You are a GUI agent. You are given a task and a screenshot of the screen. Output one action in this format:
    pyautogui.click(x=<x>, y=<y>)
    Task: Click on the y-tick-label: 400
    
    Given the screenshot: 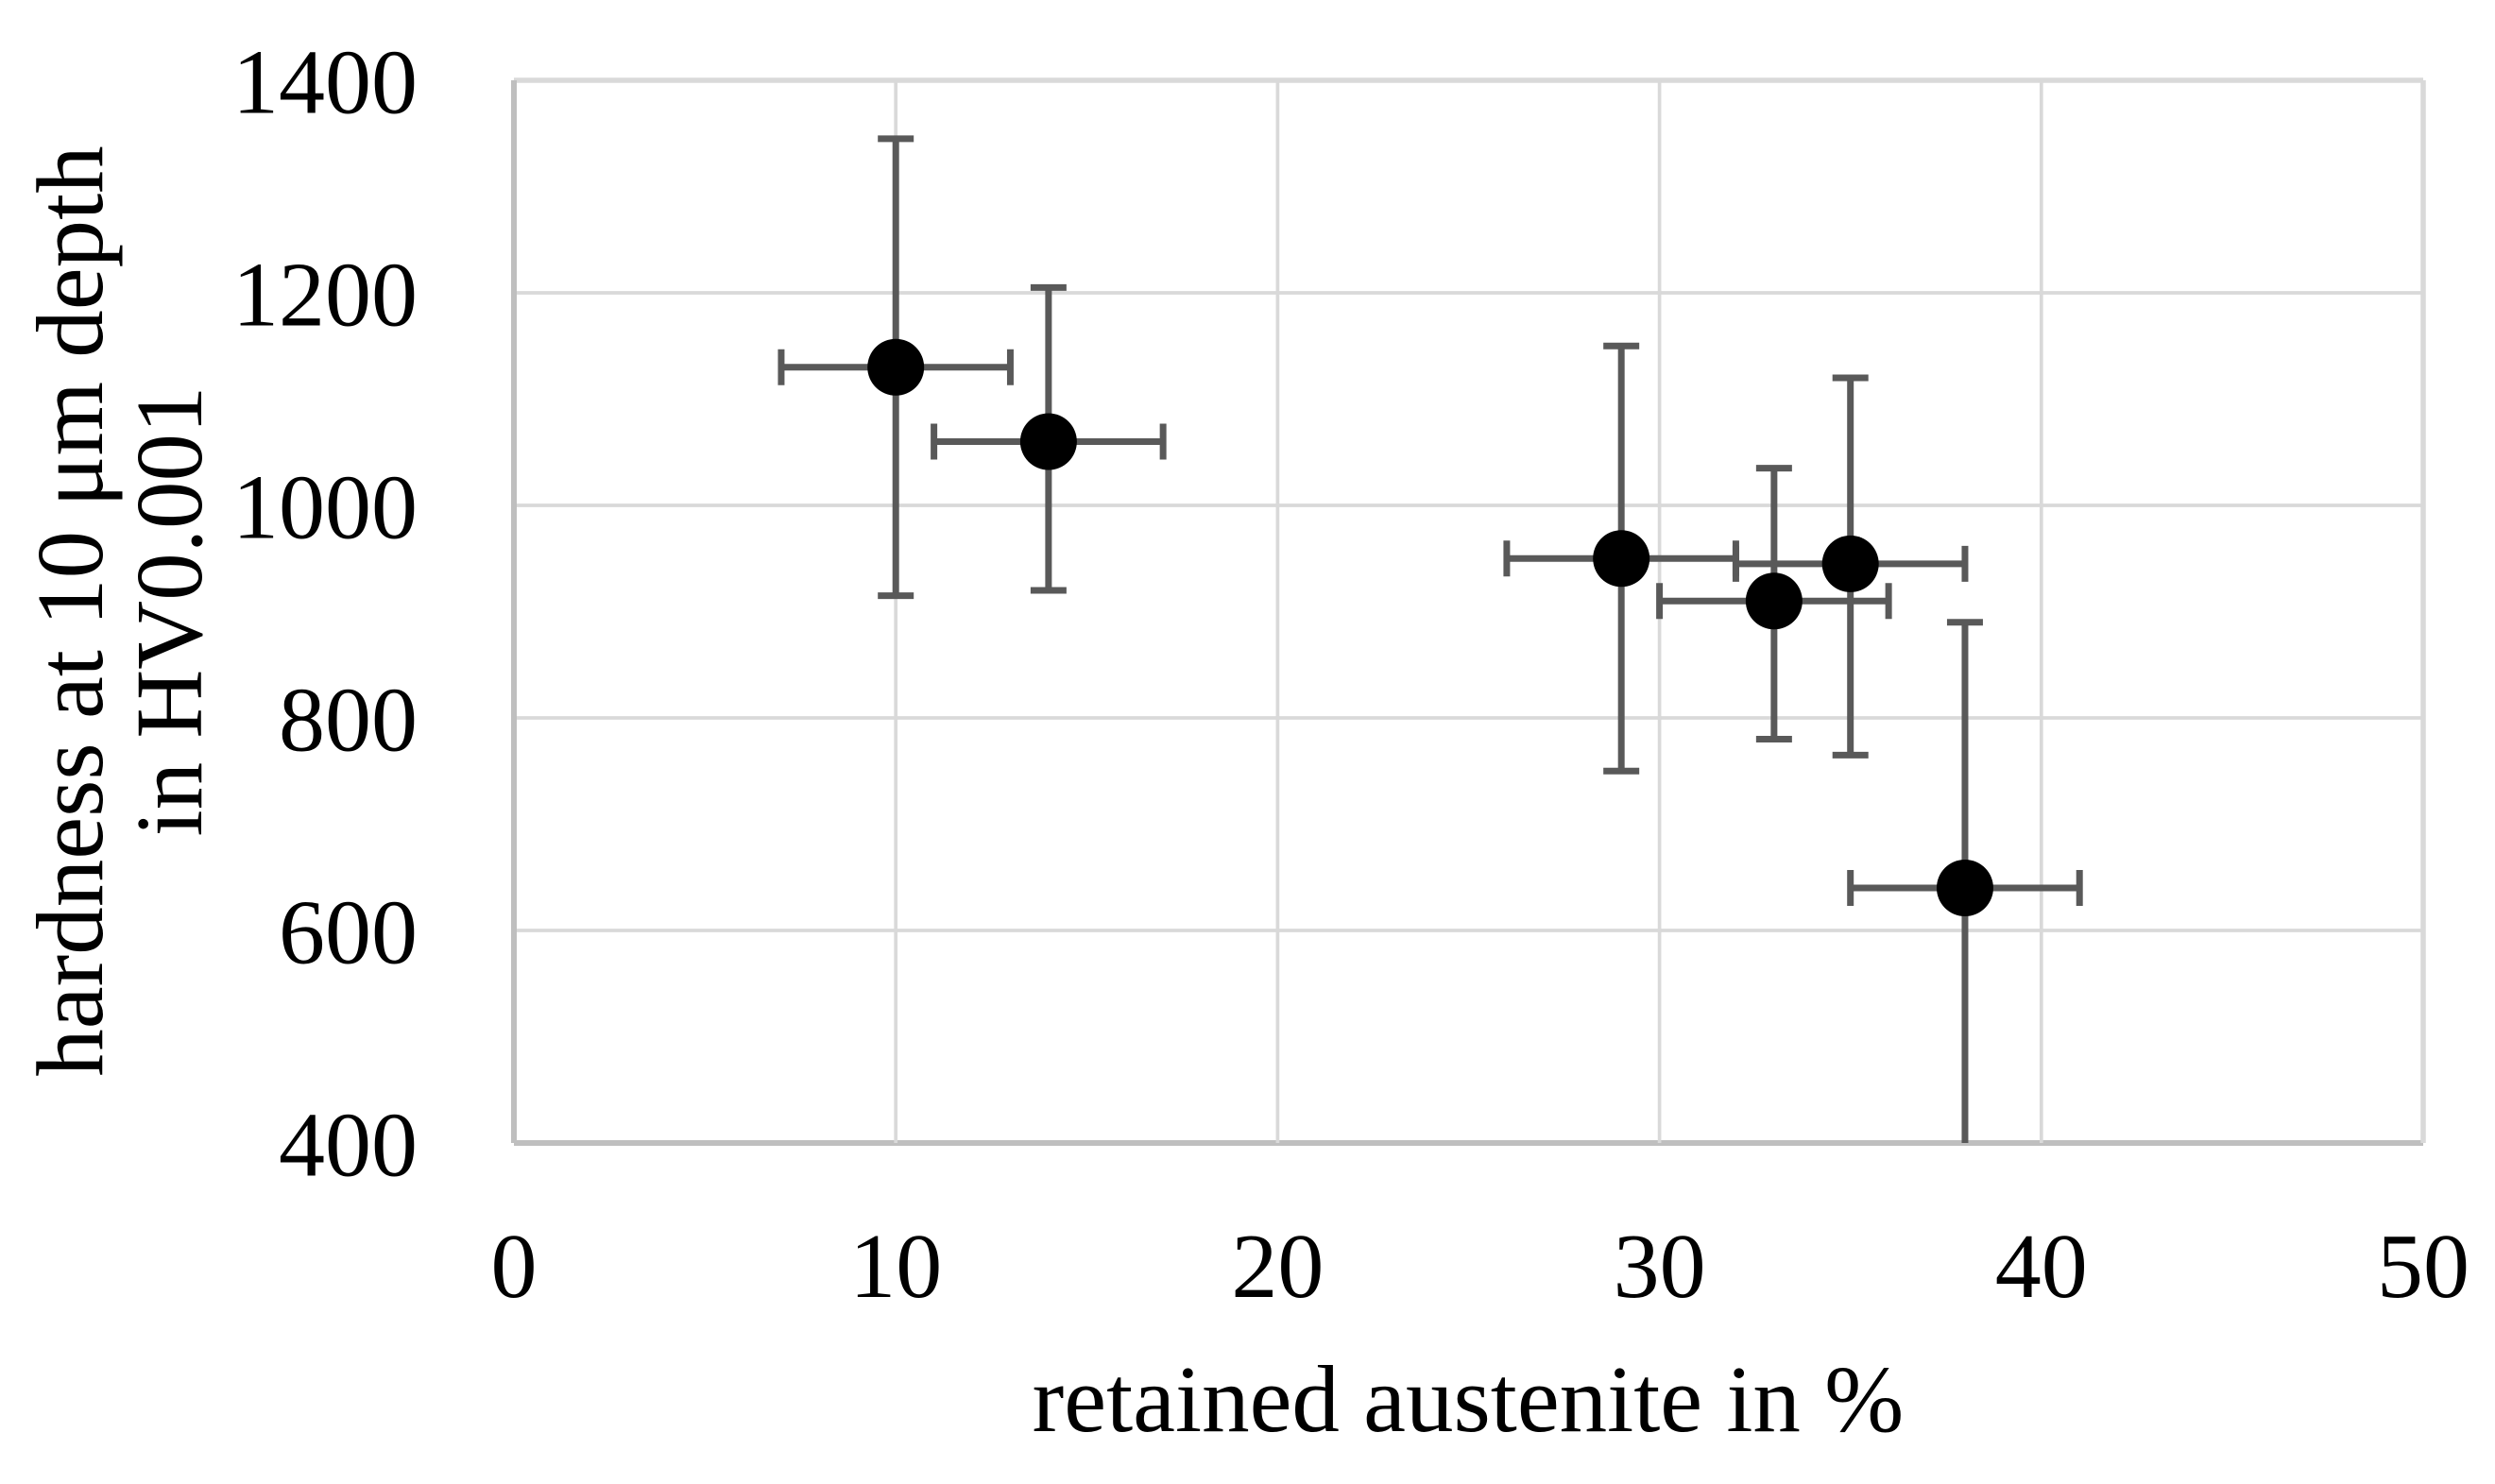 What is the action you would take?
    pyautogui.click(x=348, y=1145)
    